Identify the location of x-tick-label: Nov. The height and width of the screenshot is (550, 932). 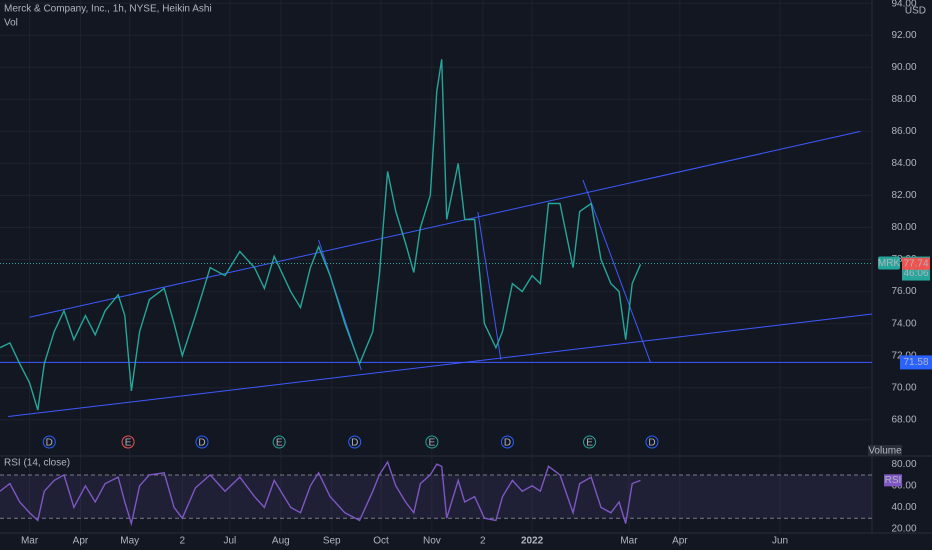
(432, 541).